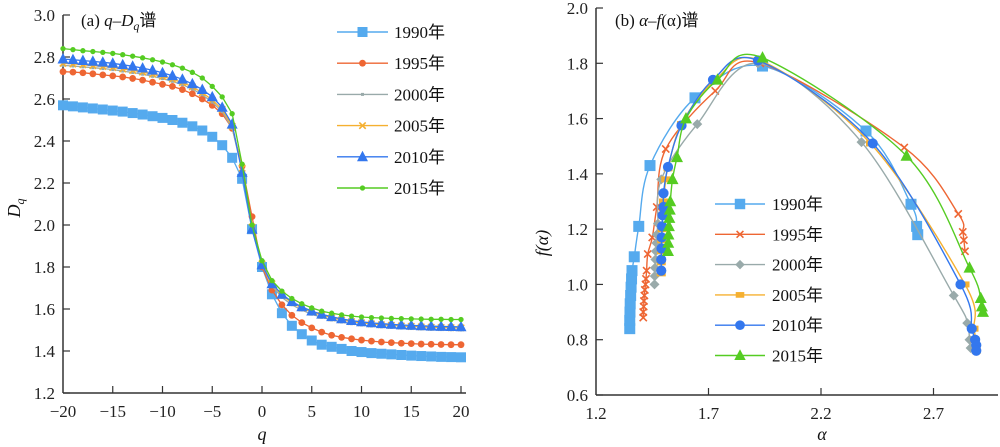 The height and width of the screenshot is (447, 1000). What do you see at coordinates (709, 413) in the screenshot?
I see `chart-b-xtick-label: 1.7` at bounding box center [709, 413].